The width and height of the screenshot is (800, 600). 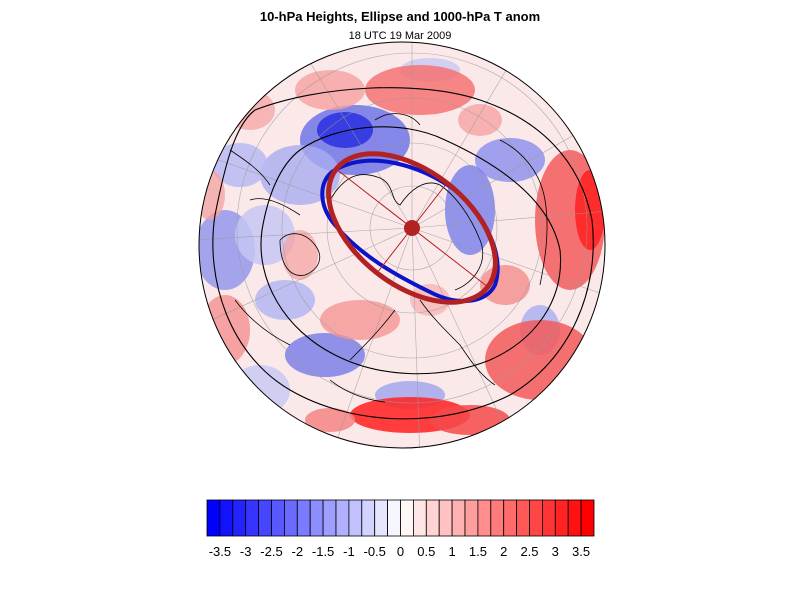 What do you see at coordinates (581, 551) in the screenshot?
I see `colorbar-tick-label: 3.5` at bounding box center [581, 551].